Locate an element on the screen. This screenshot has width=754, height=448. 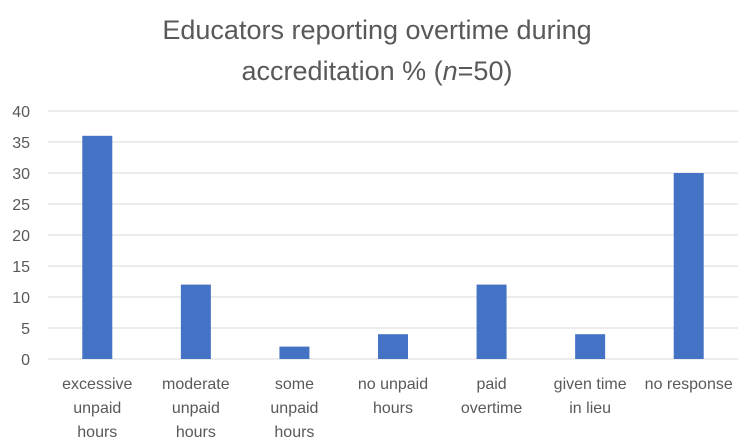
chart-title-line-2: accreditation % (n=50) is located at coordinates (377, 71).